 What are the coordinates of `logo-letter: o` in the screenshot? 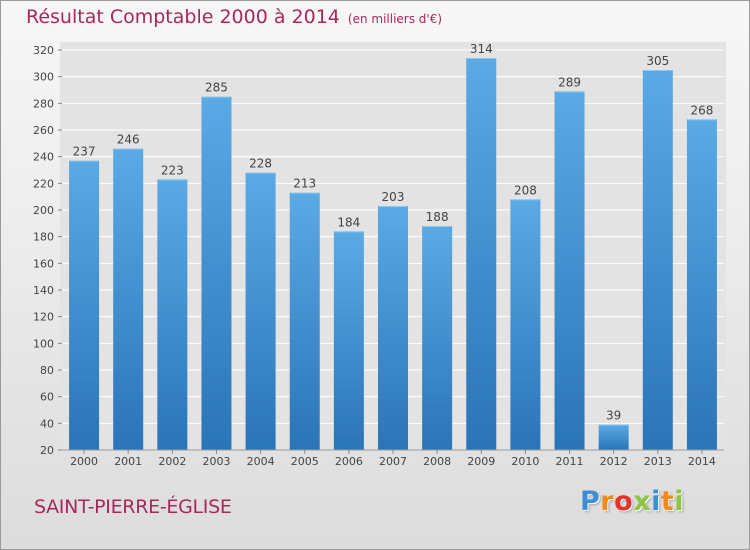 It's located at (624, 501).